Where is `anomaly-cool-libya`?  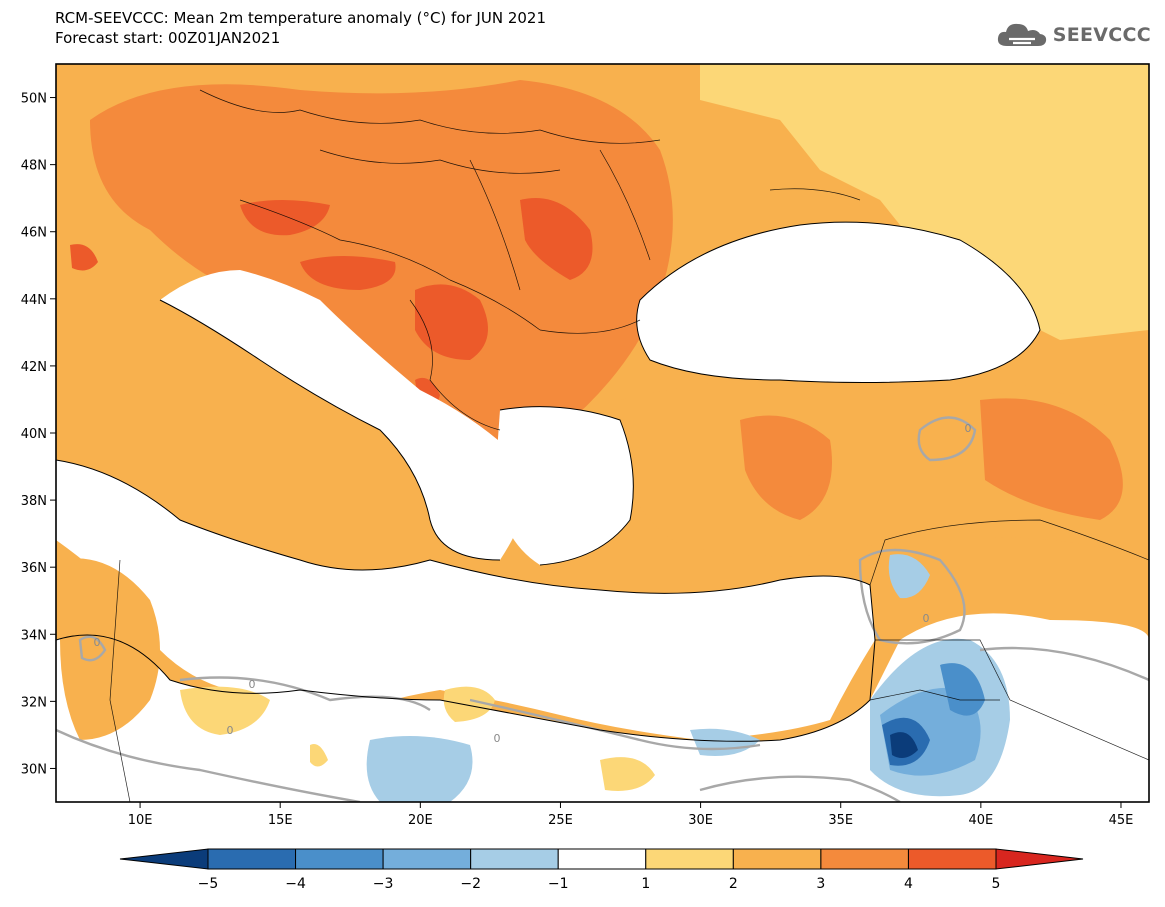 anomaly-cool-libya is located at coordinates (419, 769).